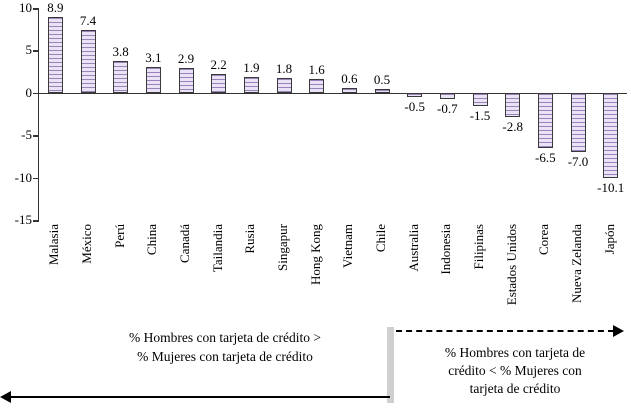 The width and height of the screenshot is (631, 411). What do you see at coordinates (29, 92) in the screenshot?
I see `y-tick-label: 0` at bounding box center [29, 92].